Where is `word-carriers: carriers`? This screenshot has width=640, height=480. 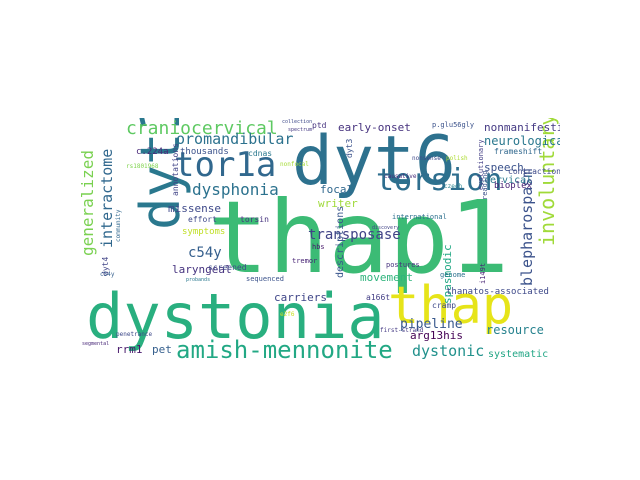 word-carriers: carriers is located at coordinates (300, 297).